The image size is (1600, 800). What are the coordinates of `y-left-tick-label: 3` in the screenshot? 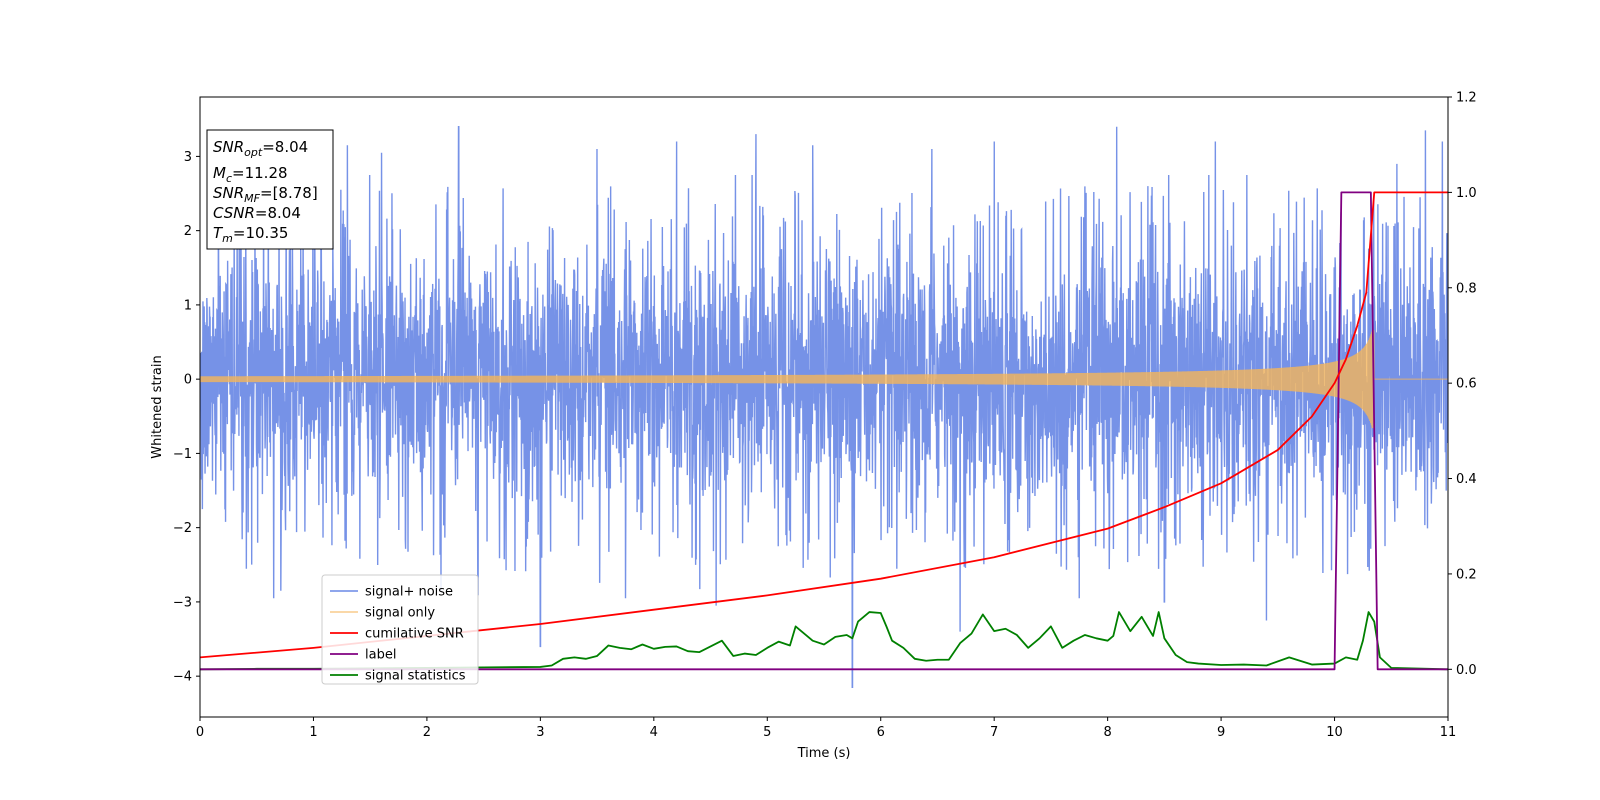 It's located at (188, 157).